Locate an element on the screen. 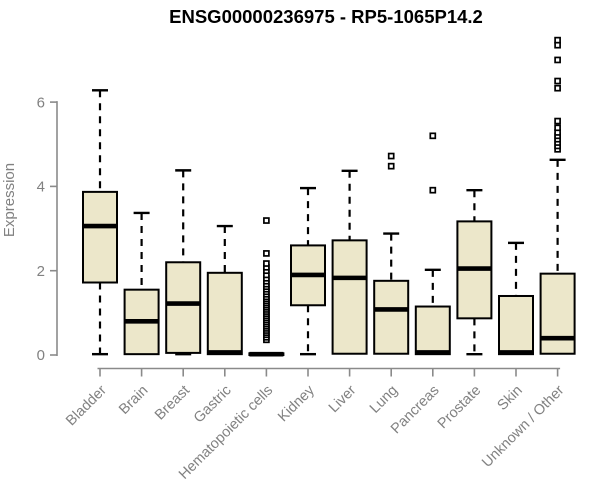 The height and width of the screenshot is (500, 600). boxplot-liver is located at coordinates (349, 262).